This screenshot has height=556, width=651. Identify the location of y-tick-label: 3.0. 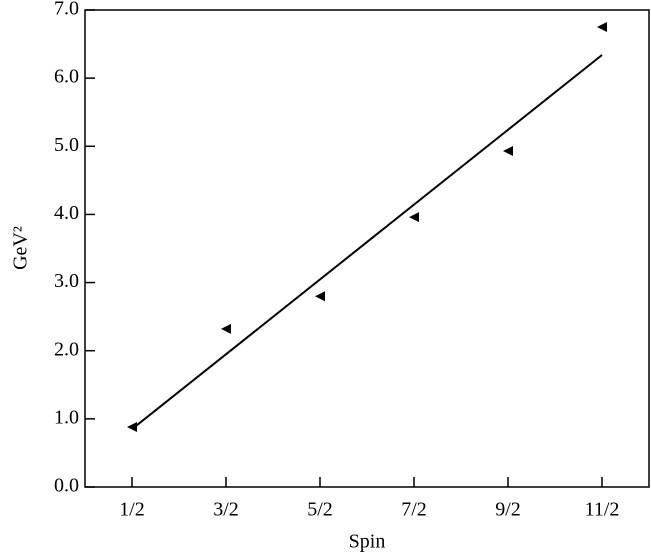
(66, 281).